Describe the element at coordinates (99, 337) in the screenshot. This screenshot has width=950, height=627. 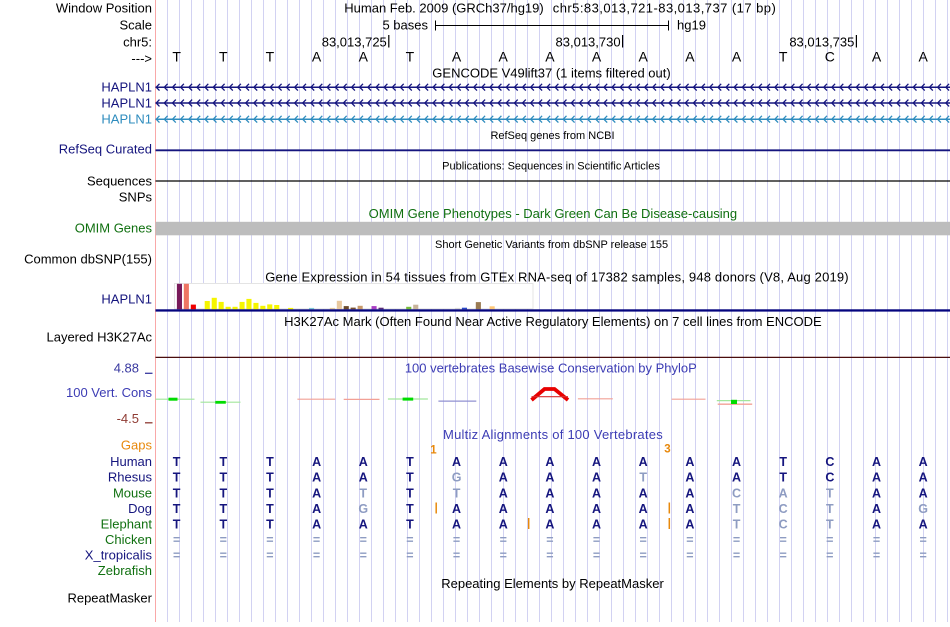
I see `svg-text: Layered H3K27Ac` at that location.